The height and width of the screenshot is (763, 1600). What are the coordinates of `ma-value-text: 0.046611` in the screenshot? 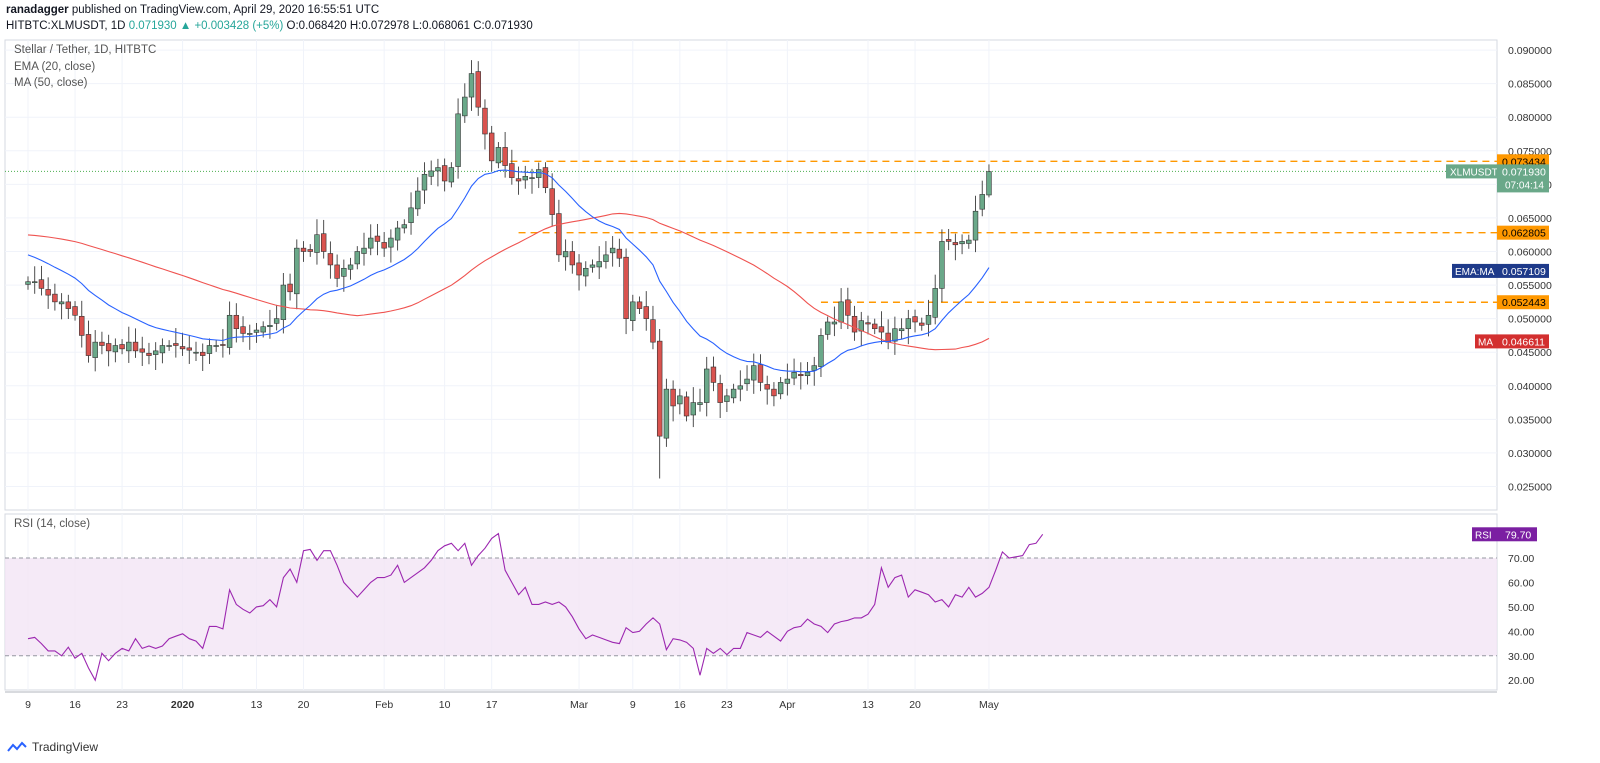 It's located at (1523, 342).